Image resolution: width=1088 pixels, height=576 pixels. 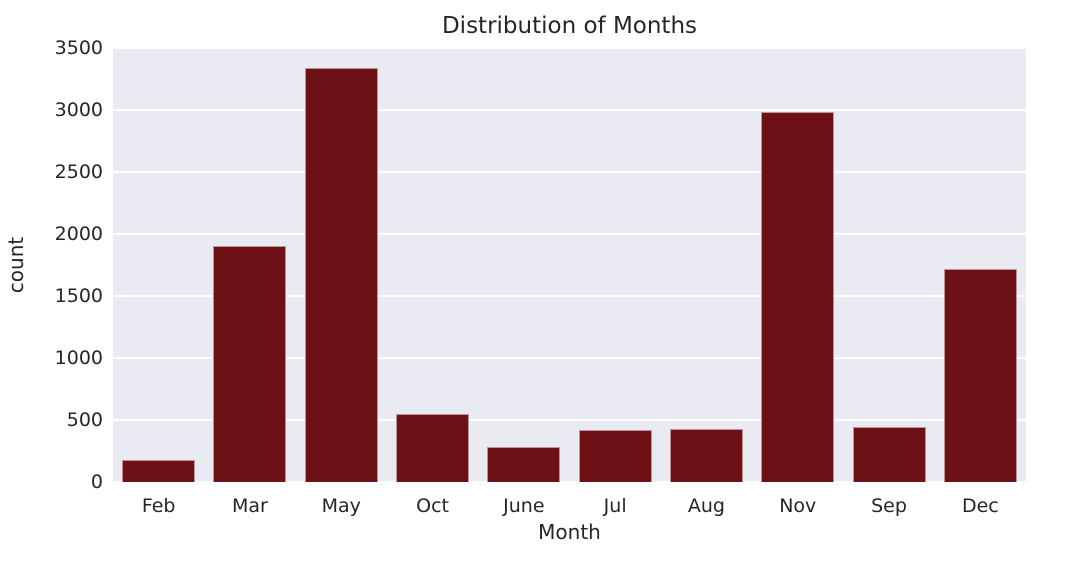 I want to click on x-tick-label-may: May, so click(x=341, y=506).